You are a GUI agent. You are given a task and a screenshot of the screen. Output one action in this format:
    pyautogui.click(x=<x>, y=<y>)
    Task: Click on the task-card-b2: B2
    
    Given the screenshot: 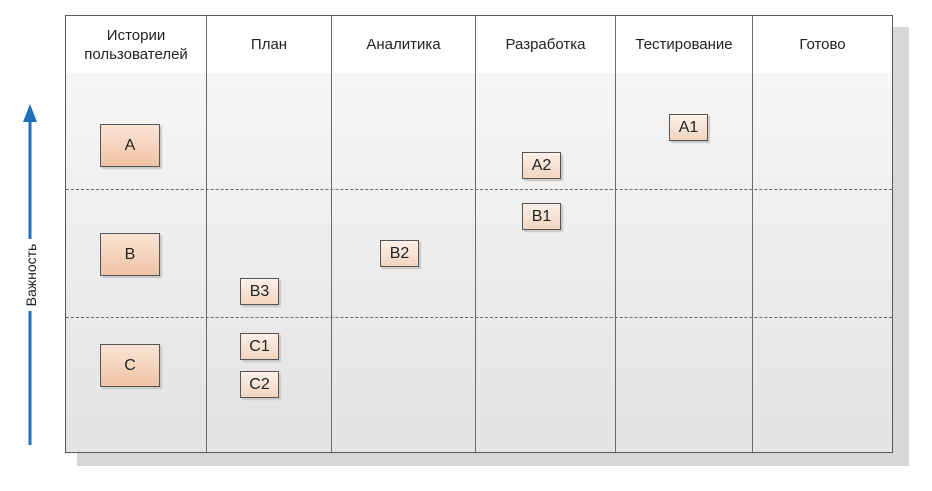 What is the action you would take?
    pyautogui.click(x=399, y=253)
    